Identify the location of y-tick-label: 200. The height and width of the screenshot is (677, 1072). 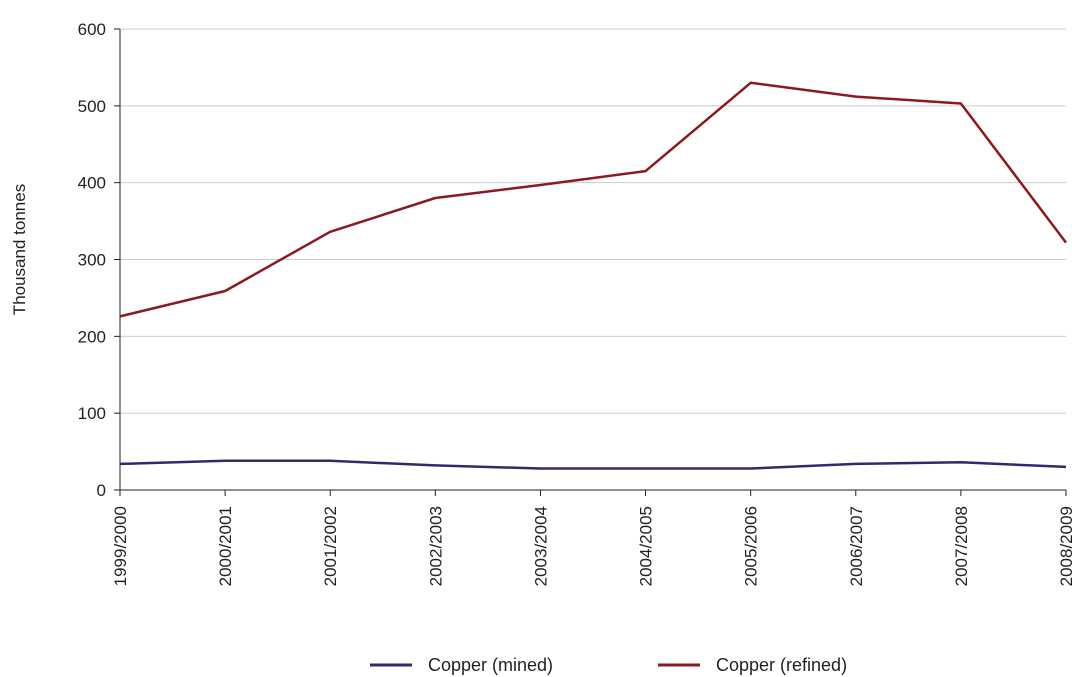
(92, 336).